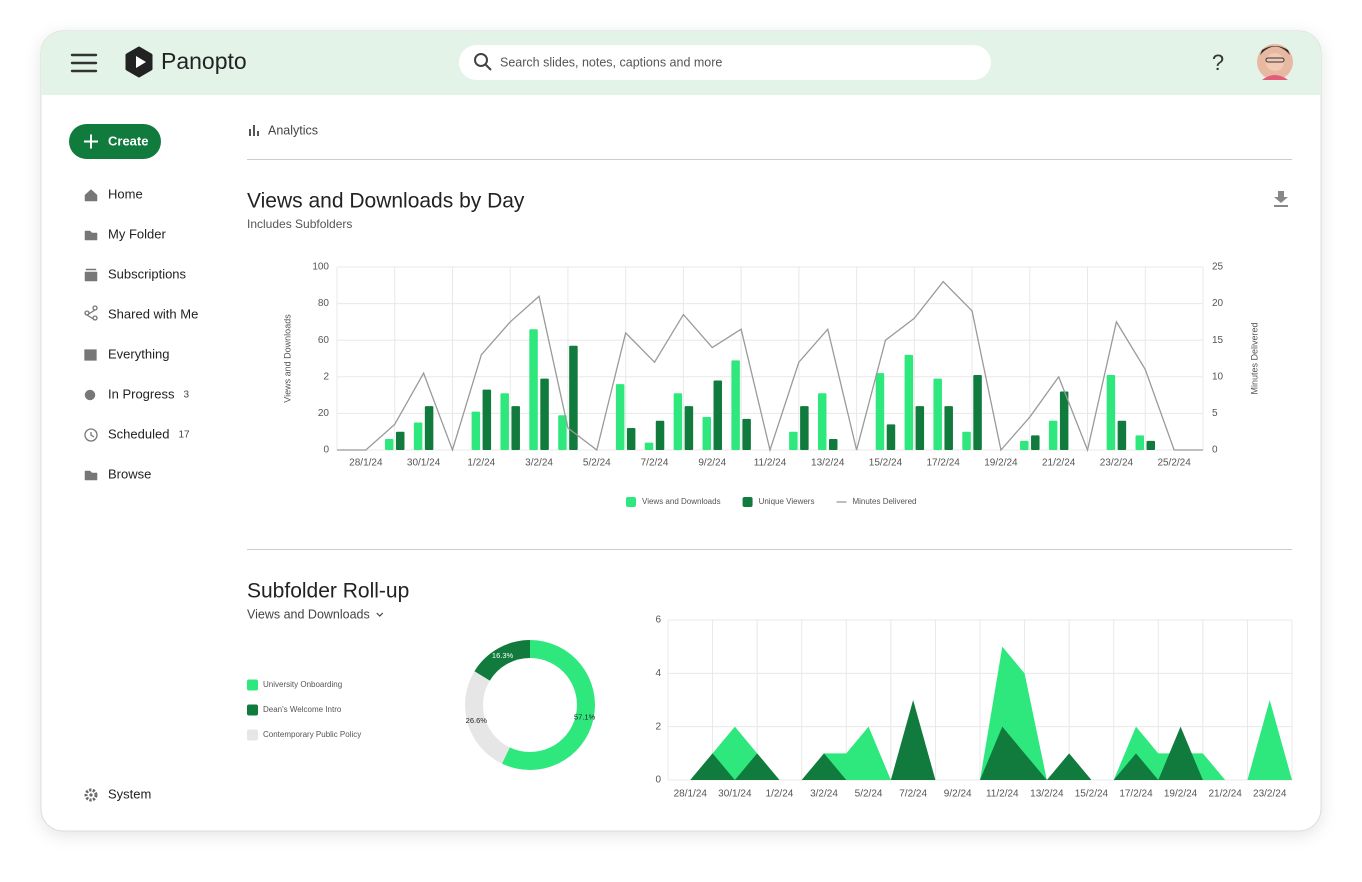 The width and height of the screenshot is (1362, 882). What do you see at coordinates (539, 463) in the screenshot?
I see `x-tick-label: 3/2/24` at bounding box center [539, 463].